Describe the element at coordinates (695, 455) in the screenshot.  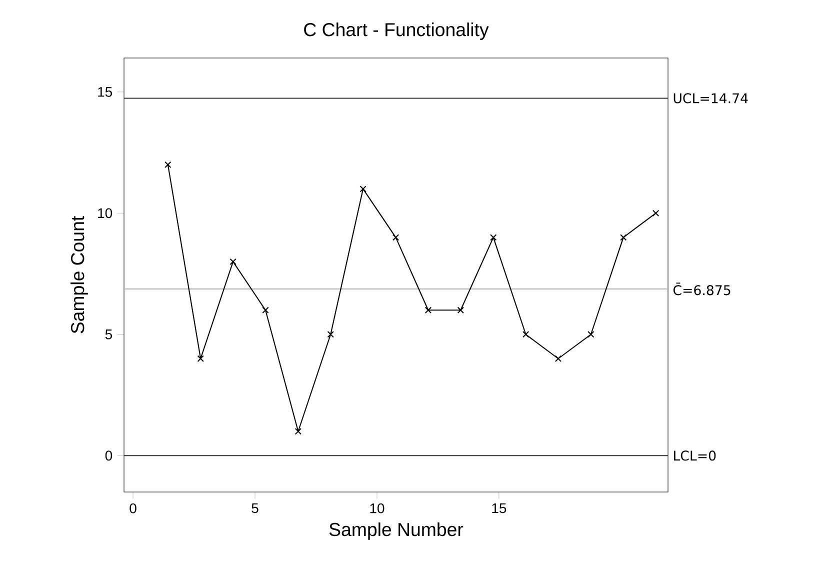
I see `ref-line-label: LCL=0` at that location.